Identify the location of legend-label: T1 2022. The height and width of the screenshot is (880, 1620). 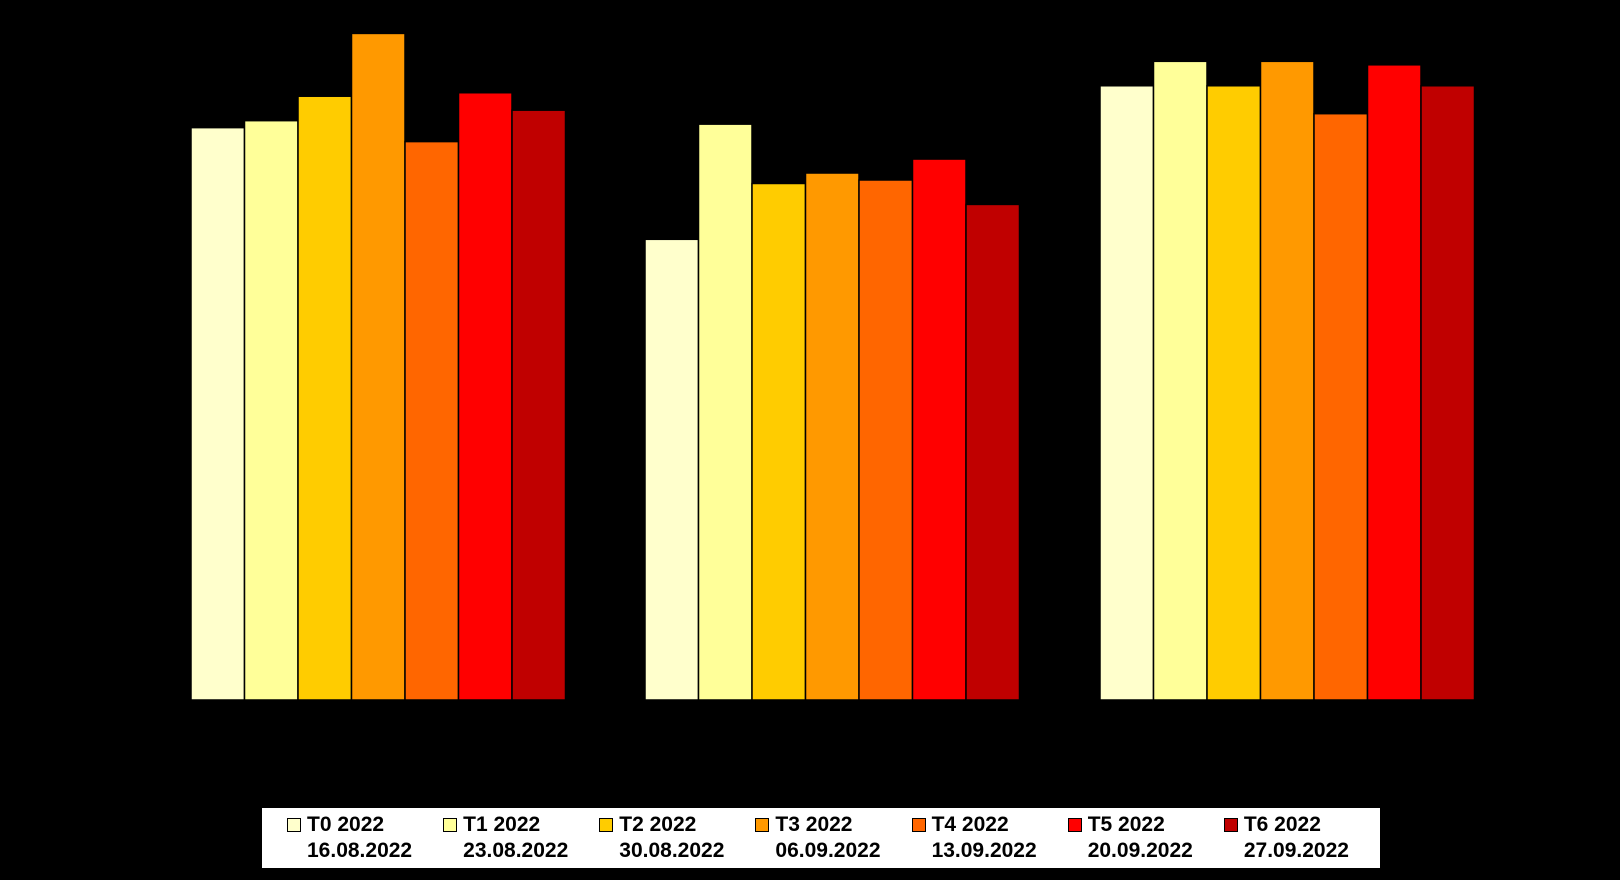
(502, 824).